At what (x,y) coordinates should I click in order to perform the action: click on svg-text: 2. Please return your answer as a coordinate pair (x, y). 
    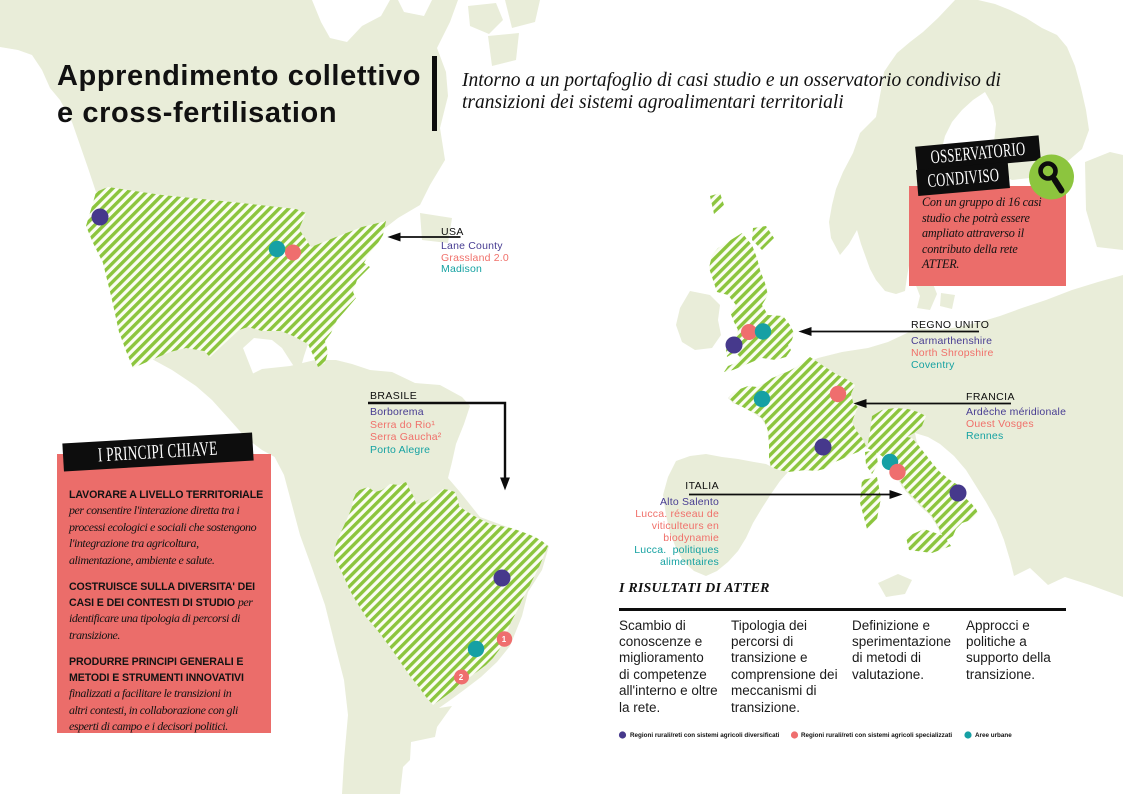
    Looking at the image, I should click on (461, 677).